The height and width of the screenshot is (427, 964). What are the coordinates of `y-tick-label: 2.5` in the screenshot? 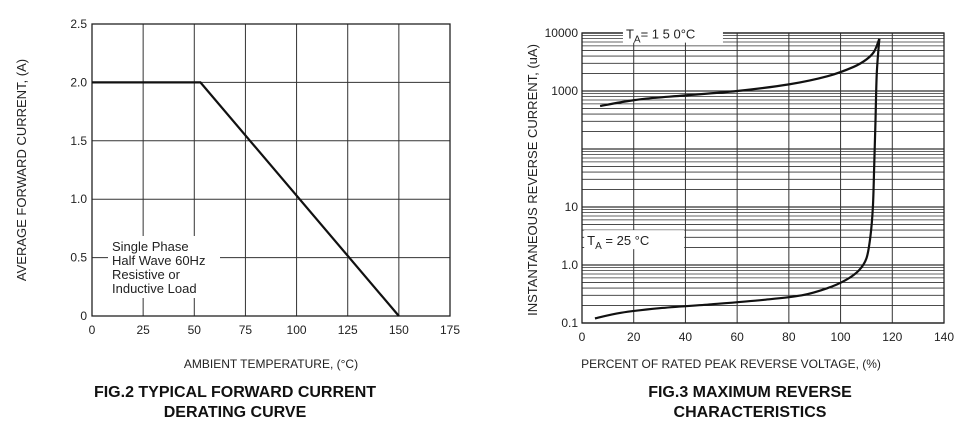 It's located at (78, 24).